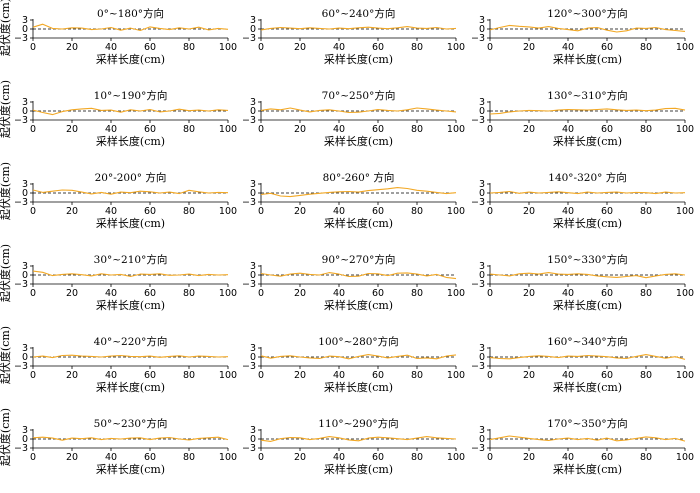 The width and height of the screenshot is (700, 493). What do you see at coordinates (587, 13) in the screenshot?
I see `panel-title: 120°~300°方向` at bounding box center [587, 13].